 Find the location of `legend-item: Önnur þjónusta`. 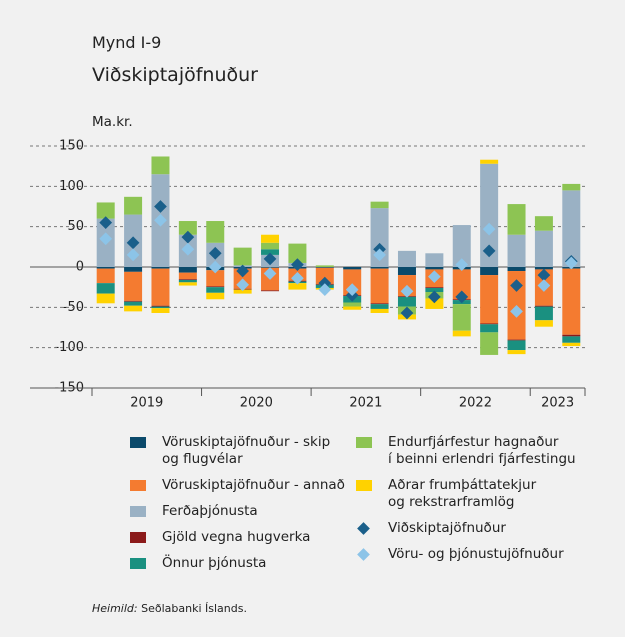

legend-item: Önnur þjónusta is located at coordinates (237, 563).